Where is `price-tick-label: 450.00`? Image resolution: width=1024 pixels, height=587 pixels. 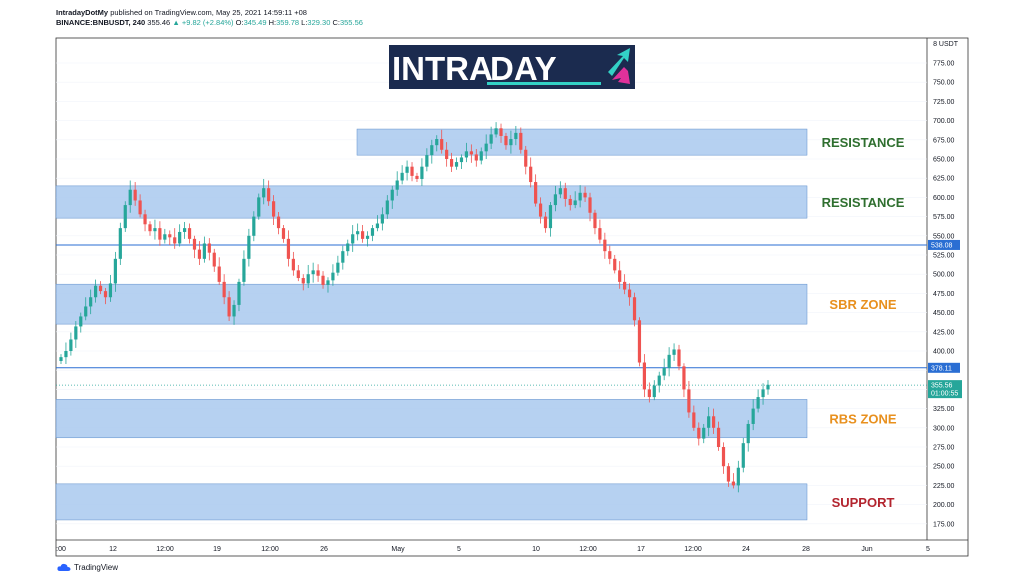 price-tick-label: 450.00 is located at coordinates (944, 313).